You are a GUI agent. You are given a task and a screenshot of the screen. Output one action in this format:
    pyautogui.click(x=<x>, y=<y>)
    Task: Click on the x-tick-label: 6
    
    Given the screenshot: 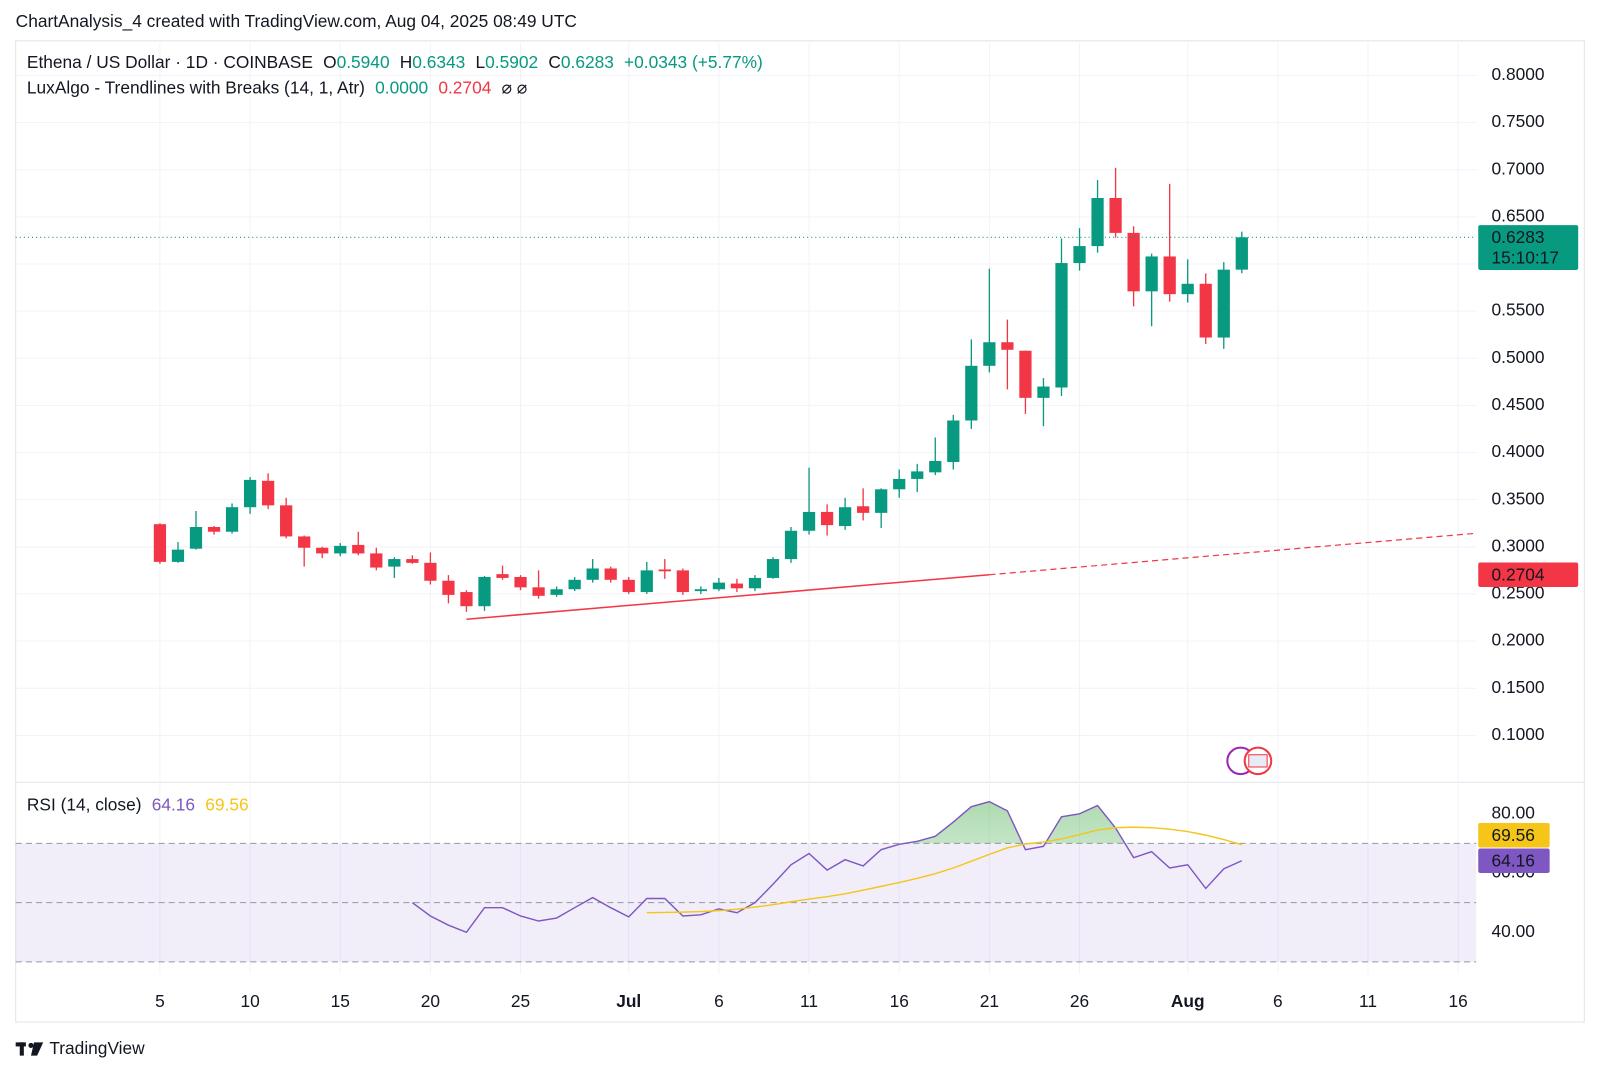 What is the action you would take?
    pyautogui.click(x=719, y=1001)
    